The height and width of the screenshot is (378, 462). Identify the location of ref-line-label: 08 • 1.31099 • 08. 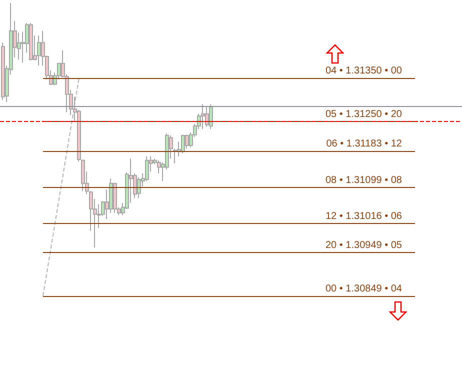
(363, 180).